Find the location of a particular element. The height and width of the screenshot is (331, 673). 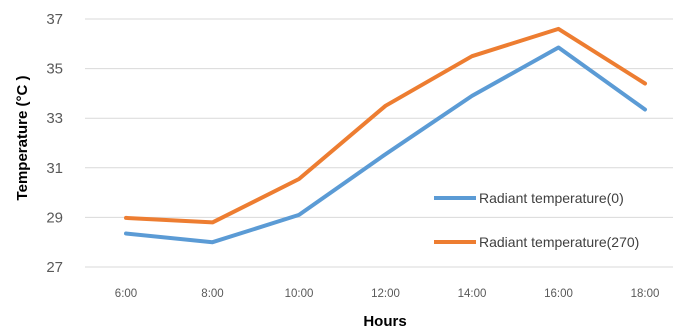

x-tick-label: 10:00 is located at coordinates (299, 294).